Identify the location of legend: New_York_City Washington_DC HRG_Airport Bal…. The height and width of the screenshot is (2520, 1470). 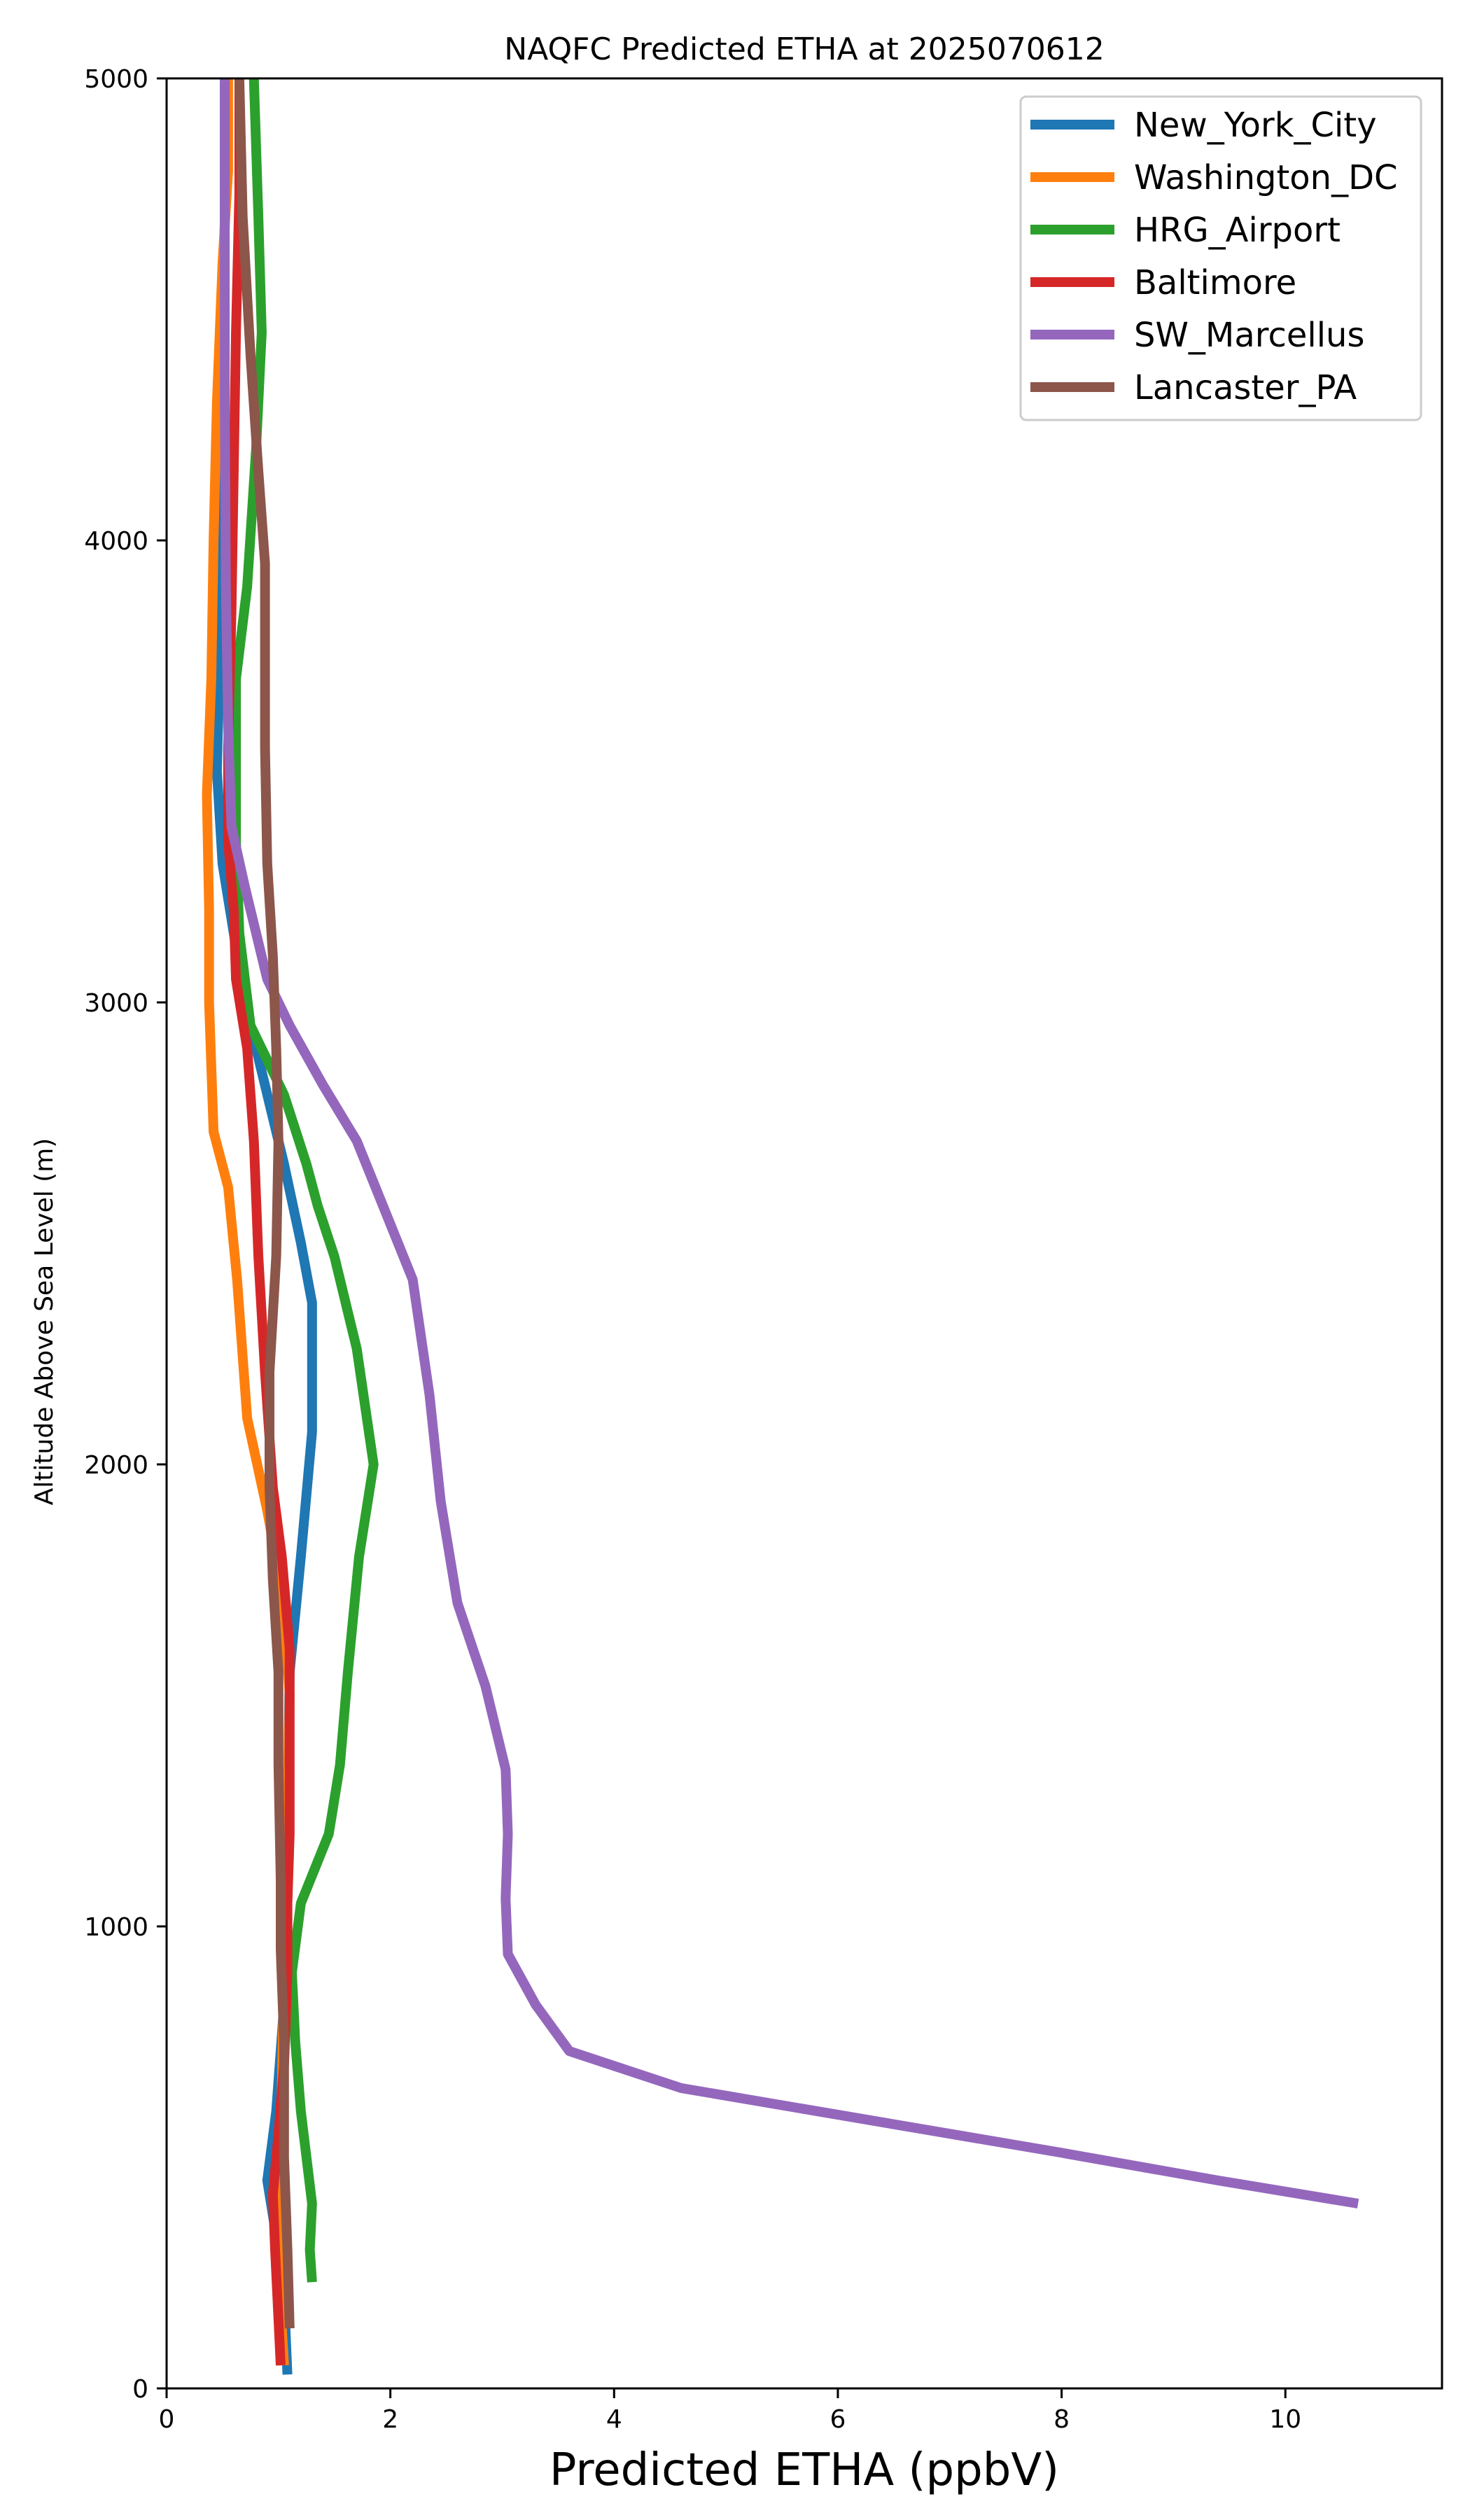
(1220, 258).